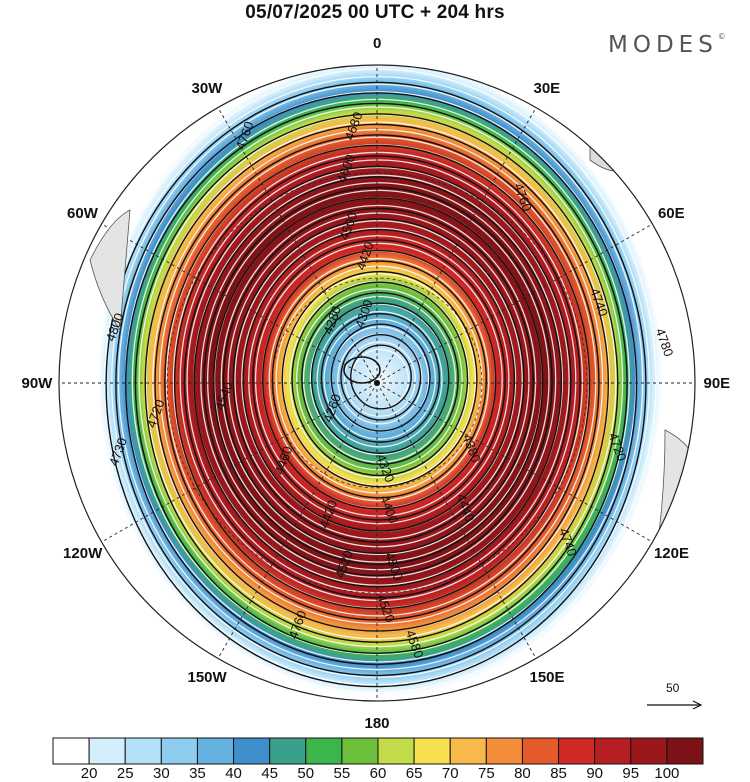 The width and height of the screenshot is (750, 782). I want to click on colorbar, so click(378, 751).